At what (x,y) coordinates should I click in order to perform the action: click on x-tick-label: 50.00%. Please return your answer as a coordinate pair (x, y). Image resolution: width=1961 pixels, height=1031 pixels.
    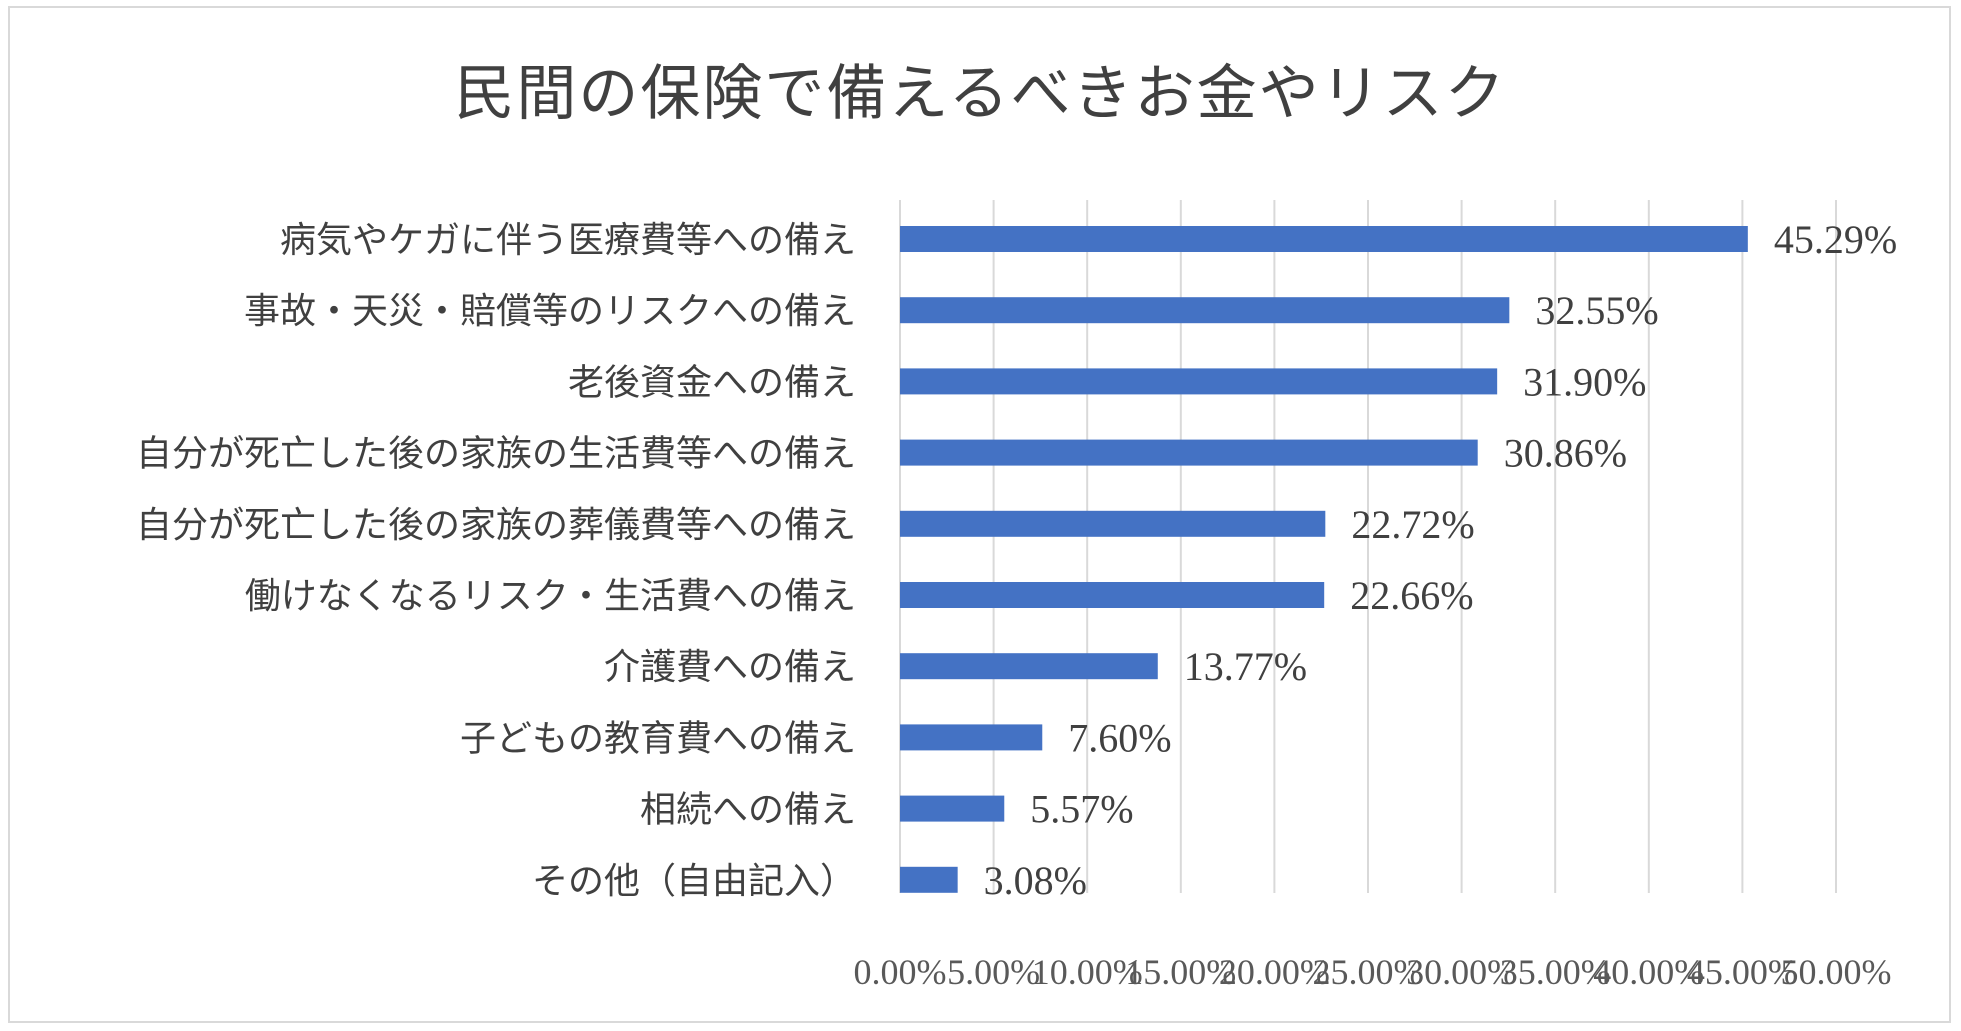
    Looking at the image, I should click on (1836, 972).